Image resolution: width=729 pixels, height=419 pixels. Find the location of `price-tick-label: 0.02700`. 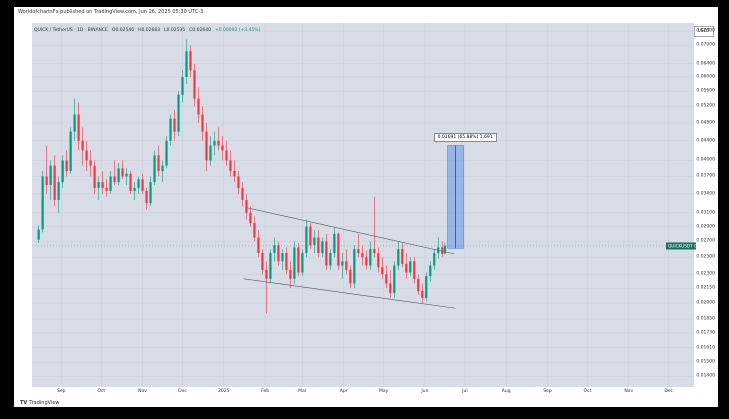

price-tick-label: 0.02700 is located at coordinates (705, 241).